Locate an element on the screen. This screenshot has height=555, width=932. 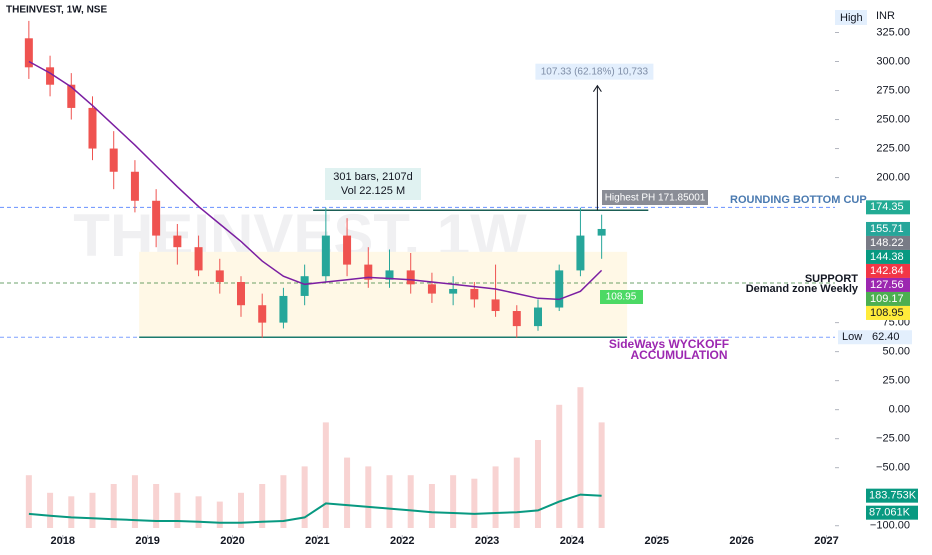
annotation: SUPPORT is located at coordinates (831, 279).